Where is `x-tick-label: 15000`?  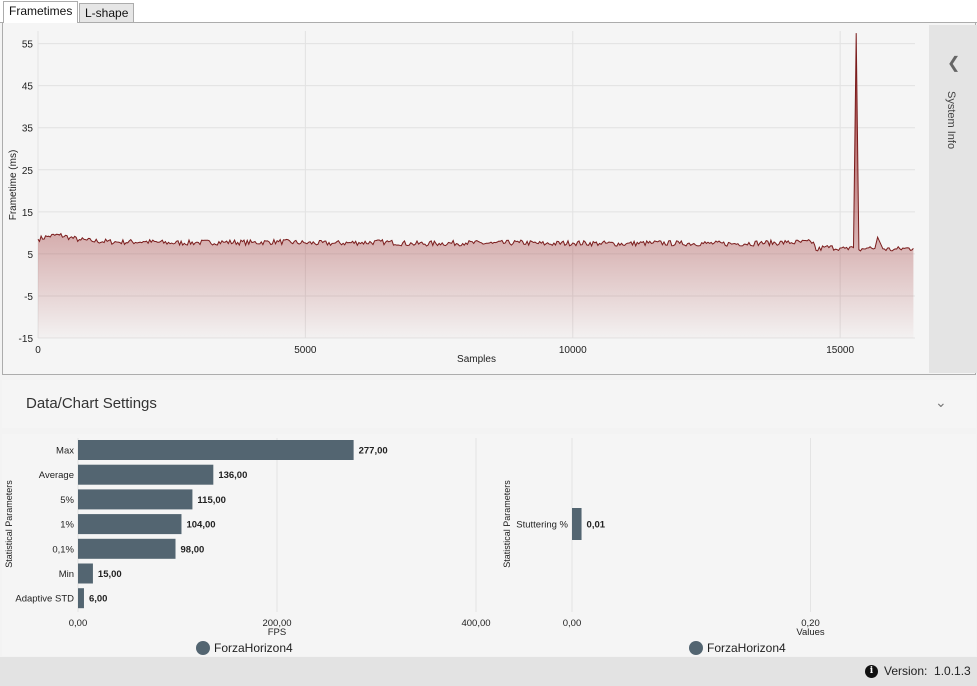
x-tick-label: 15000 is located at coordinates (840, 350).